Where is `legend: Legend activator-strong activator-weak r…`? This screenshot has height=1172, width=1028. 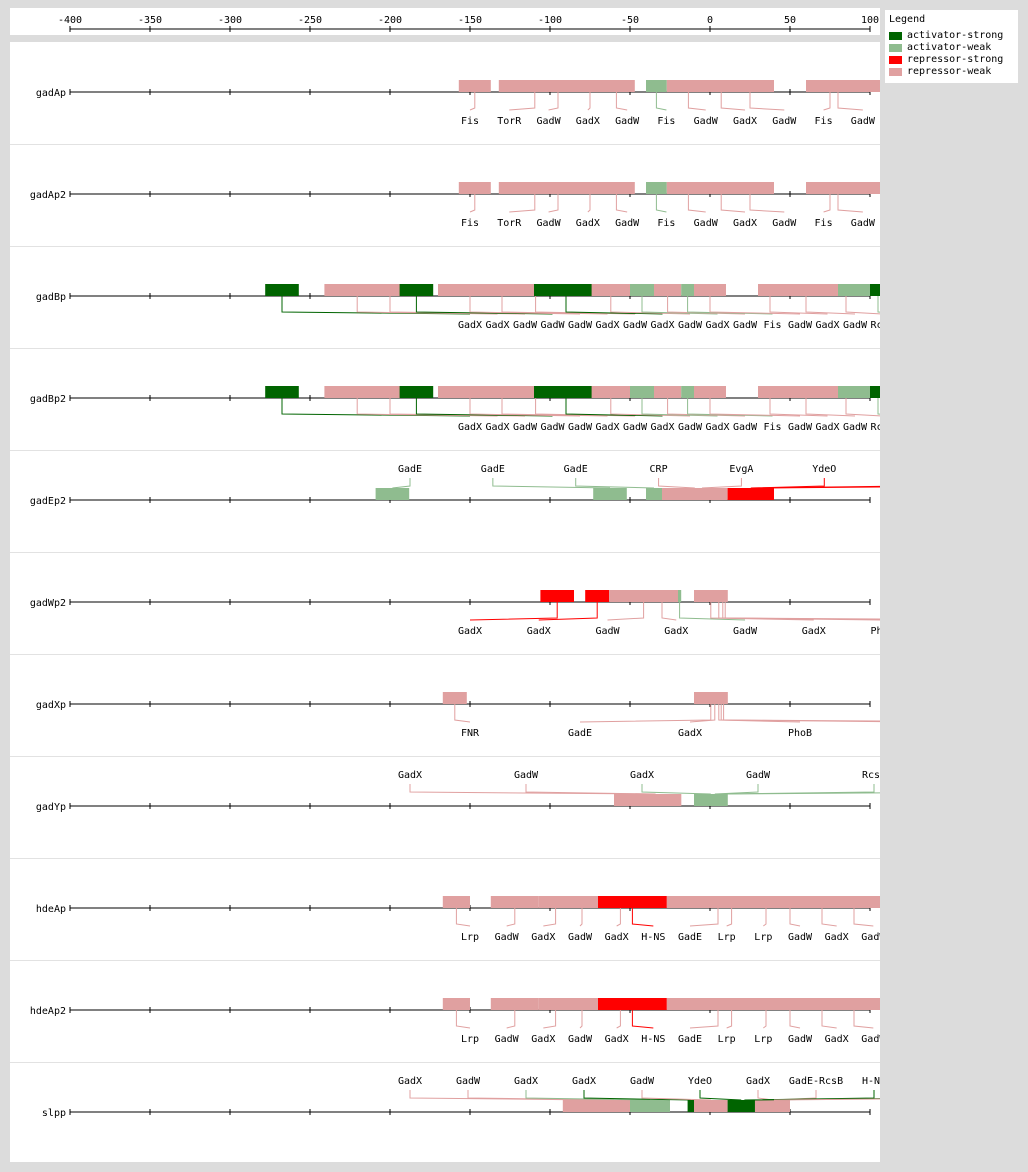
legend: Legend activator-strong activator-weak r… is located at coordinates (951, 46).